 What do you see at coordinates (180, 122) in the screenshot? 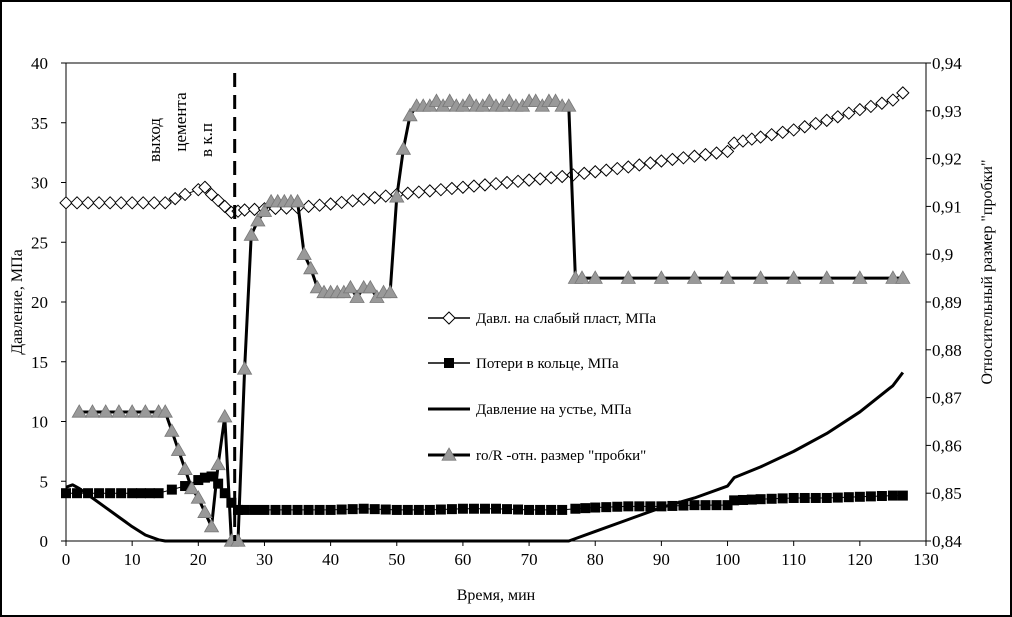
I see `annotation-line-2: цемента` at bounding box center [180, 122].